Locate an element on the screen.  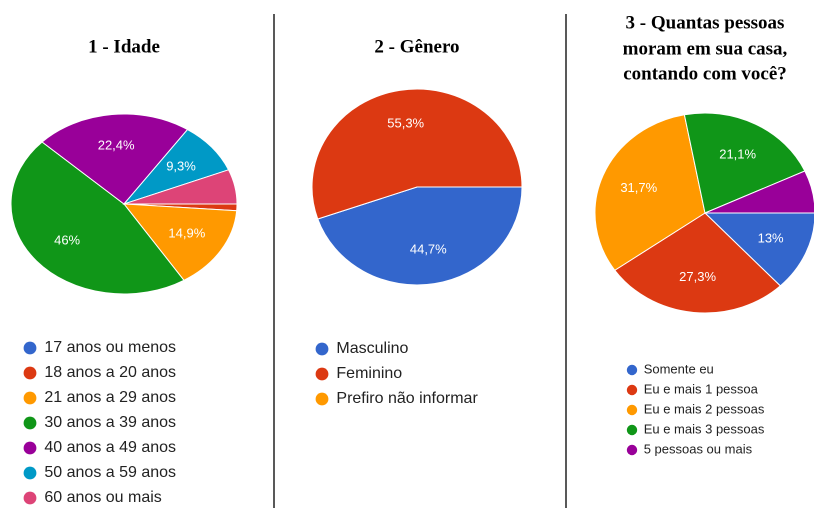
chart-title: 2 - Gênero is located at coordinates (416, 46).